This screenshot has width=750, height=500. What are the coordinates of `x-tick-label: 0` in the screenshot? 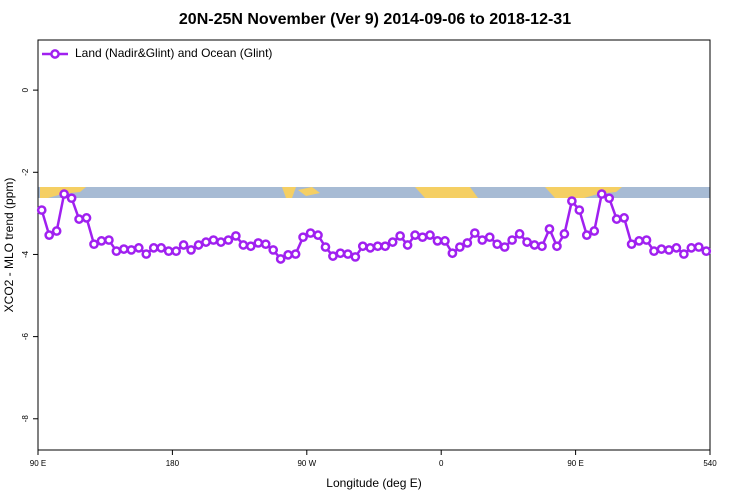 It's located at (441, 463).